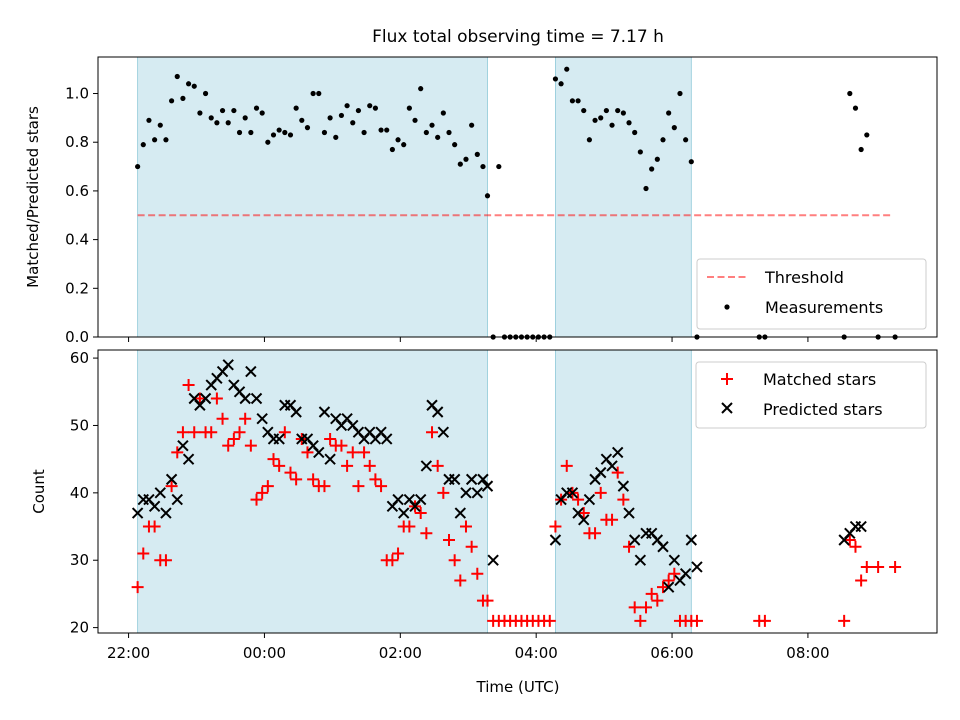  Describe the element at coordinates (39, 491) in the screenshot. I see `bottom-y-axis-label: Count` at that location.